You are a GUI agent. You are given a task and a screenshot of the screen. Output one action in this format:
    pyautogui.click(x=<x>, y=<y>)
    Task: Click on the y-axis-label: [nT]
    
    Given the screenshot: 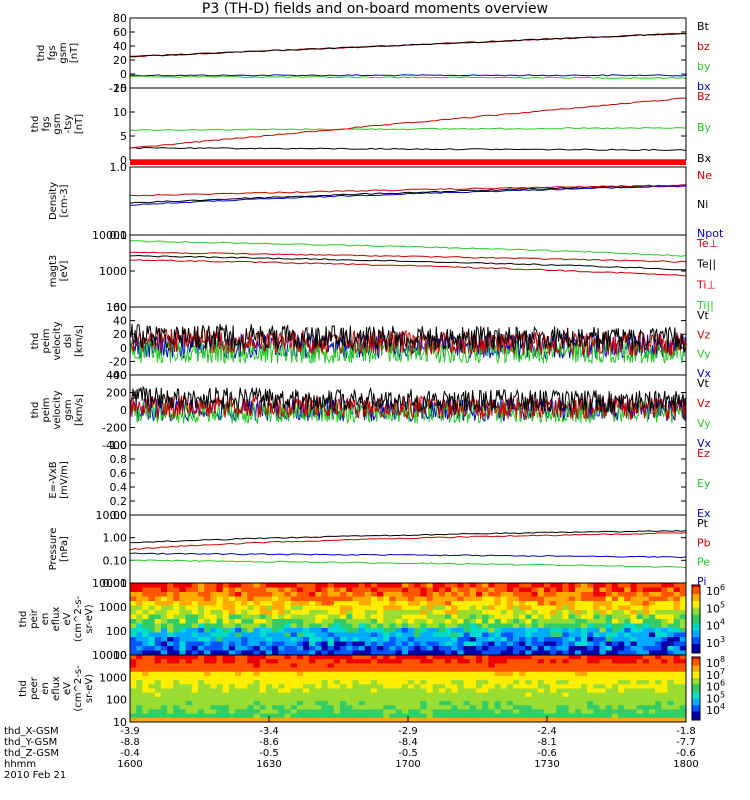 What is the action you would take?
    pyautogui.click(x=79, y=124)
    